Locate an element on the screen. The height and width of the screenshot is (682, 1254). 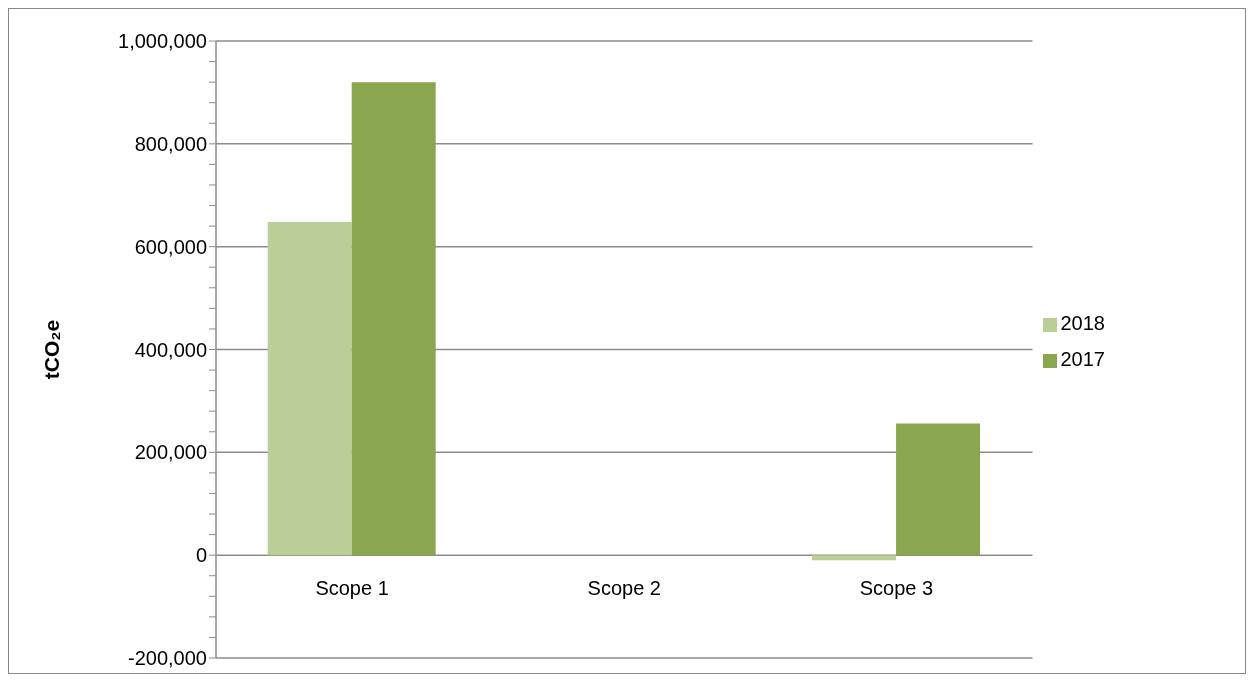
x-tick-label: Scope 1 is located at coordinates (352, 588).